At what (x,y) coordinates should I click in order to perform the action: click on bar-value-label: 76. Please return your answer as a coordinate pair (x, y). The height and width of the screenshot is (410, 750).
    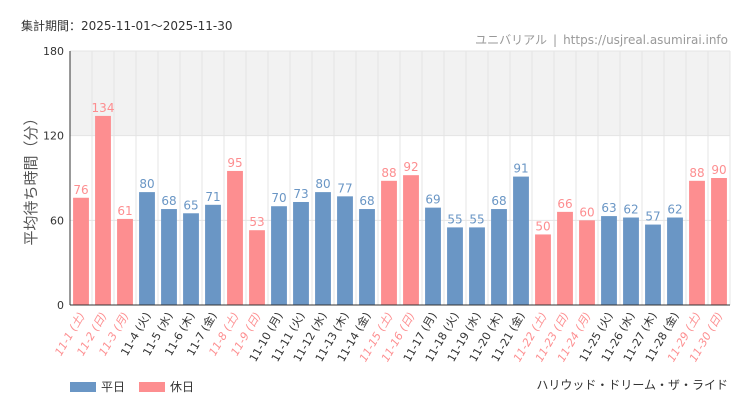
    Looking at the image, I should click on (80, 190).